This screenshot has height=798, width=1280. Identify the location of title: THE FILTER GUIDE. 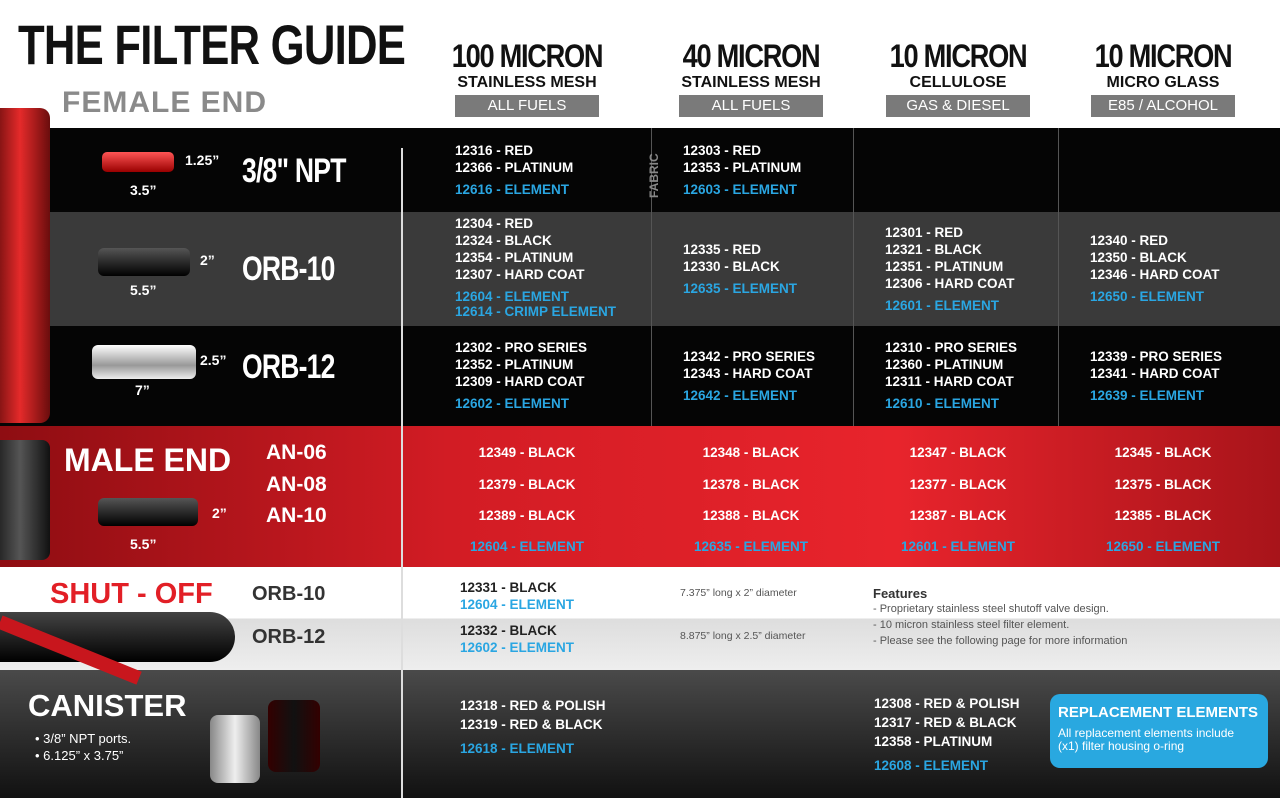
(212, 44).